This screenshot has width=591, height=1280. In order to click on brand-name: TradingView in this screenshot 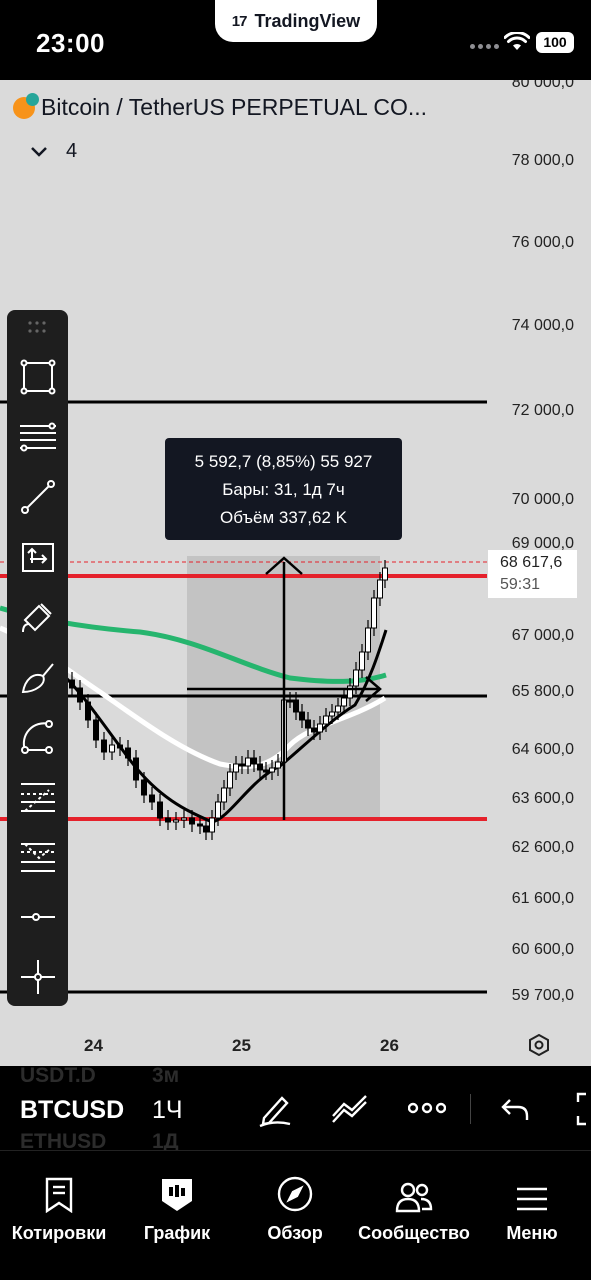, I will do `click(307, 20)`.